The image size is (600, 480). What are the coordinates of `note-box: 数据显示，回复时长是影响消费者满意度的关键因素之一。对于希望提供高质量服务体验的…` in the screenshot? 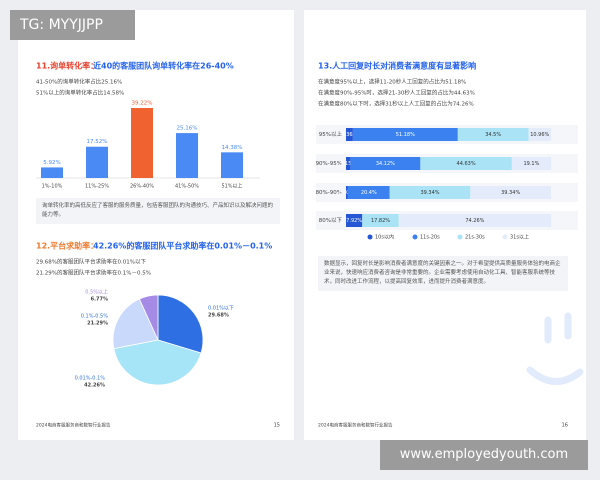 It's located at (443, 273).